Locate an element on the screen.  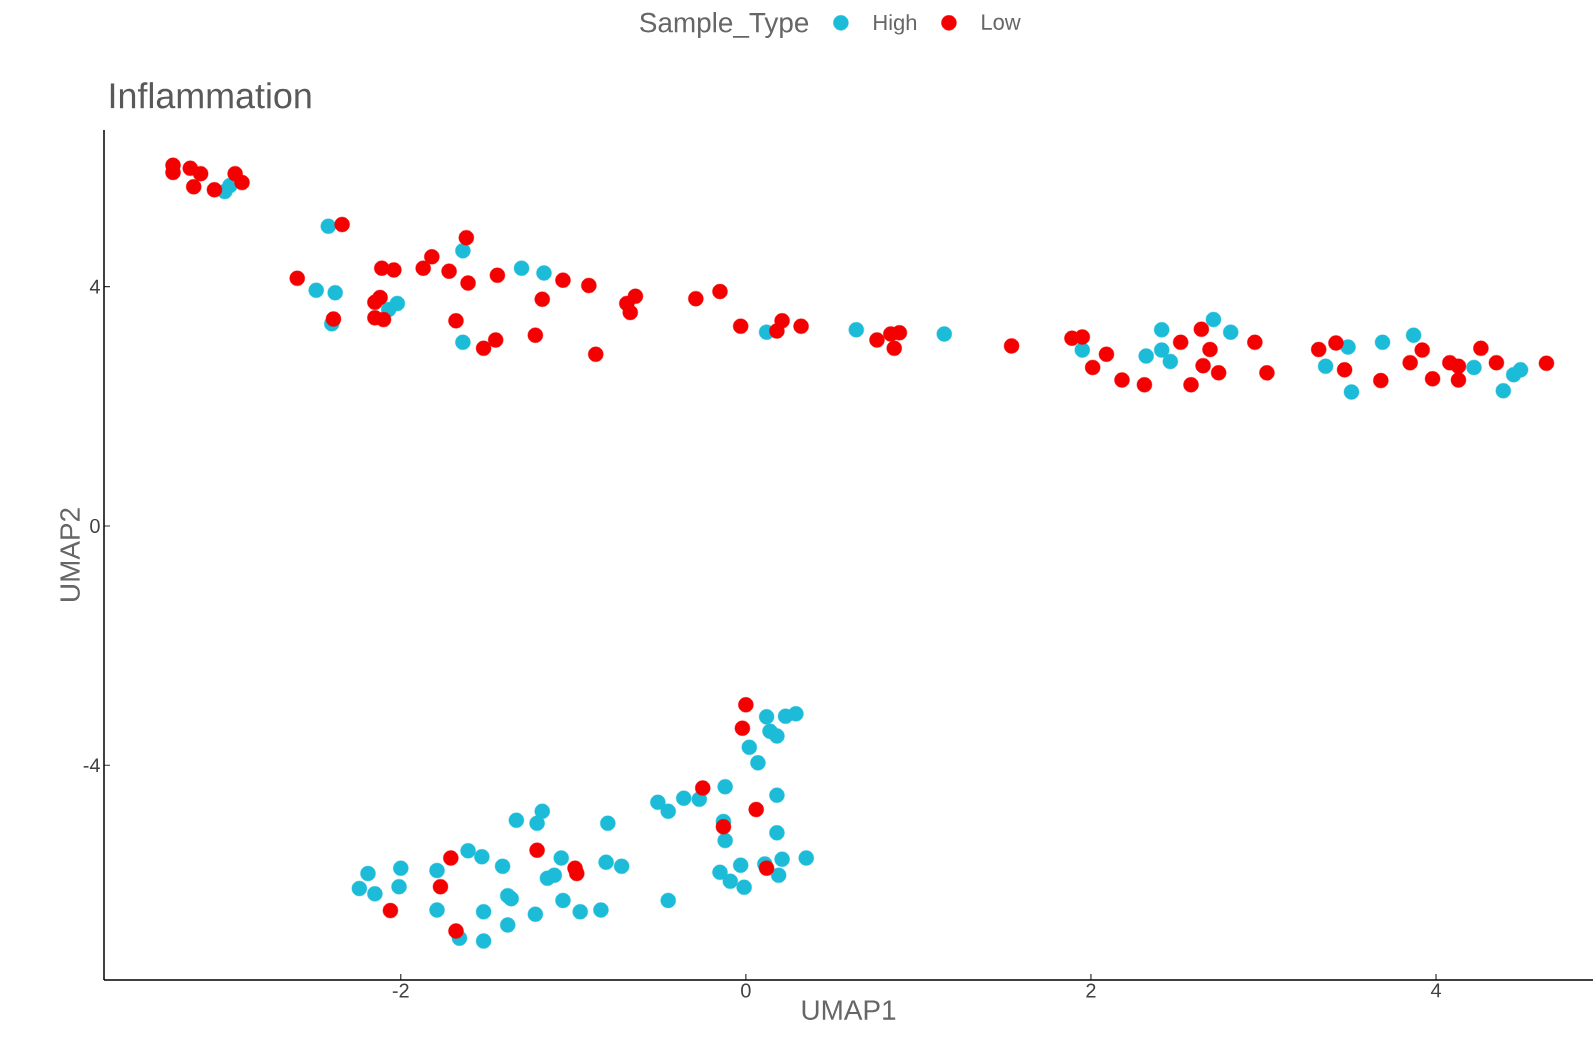
x-tick-label: 4 is located at coordinates (1435, 990).